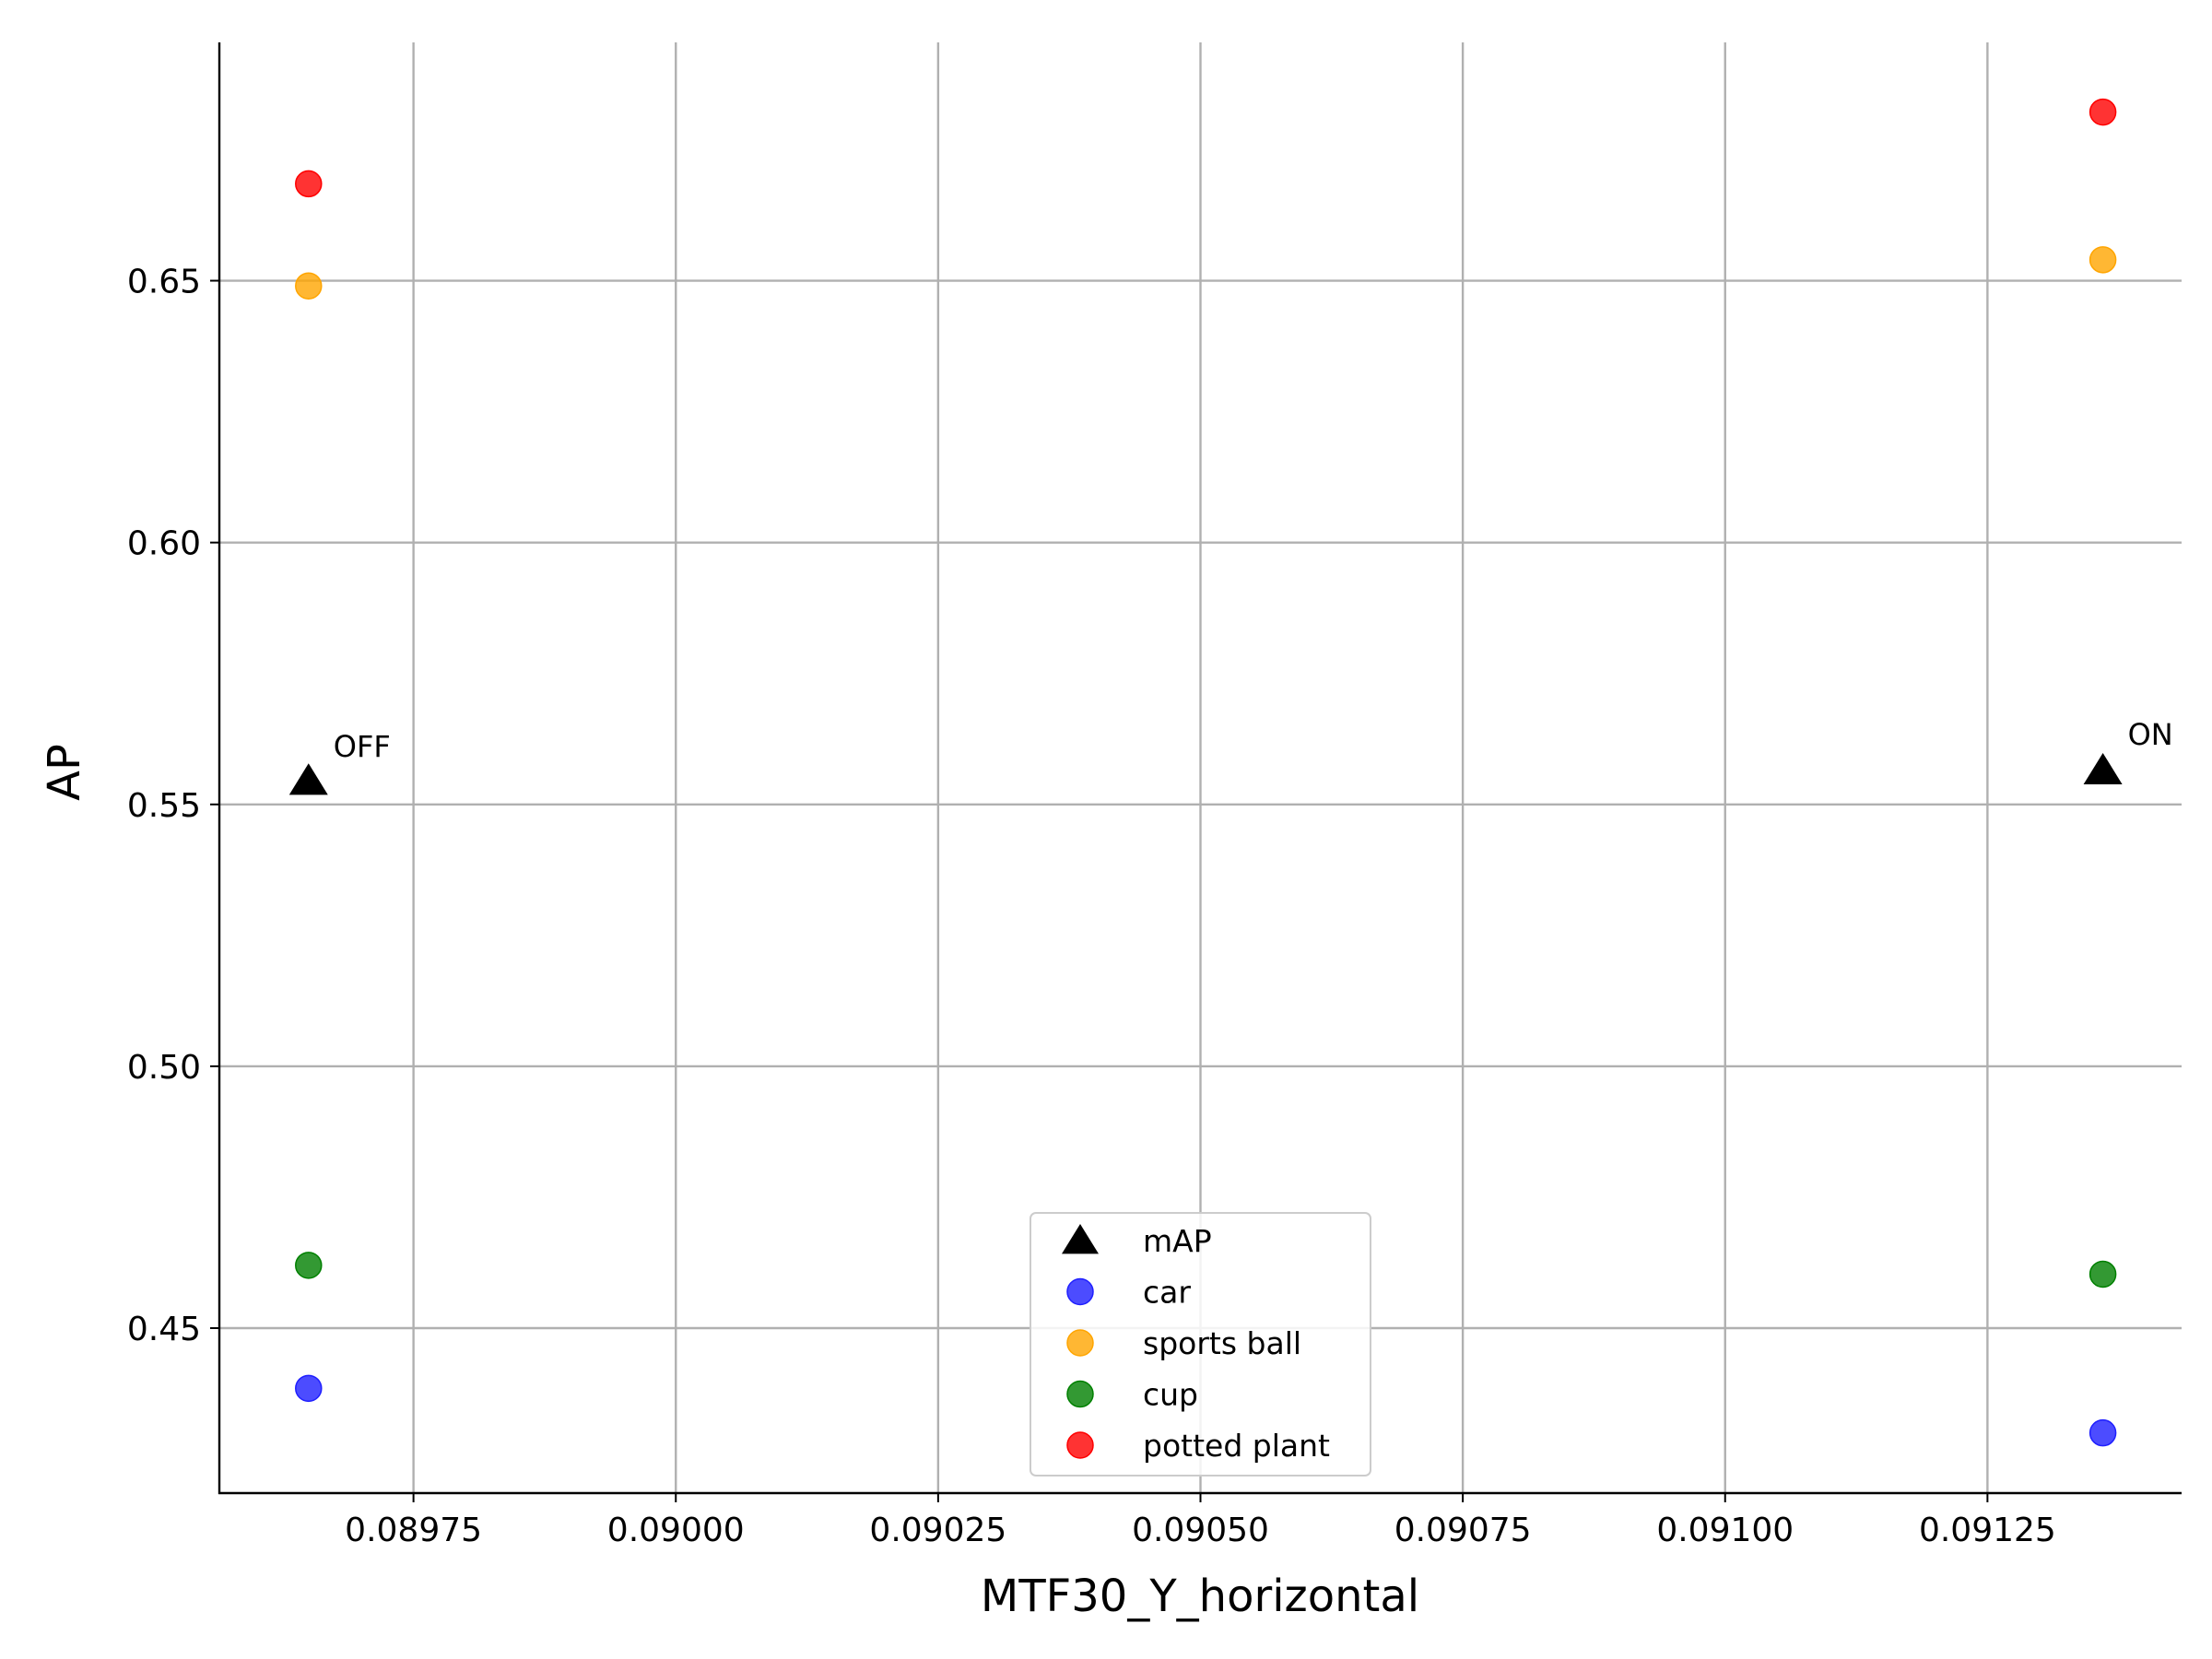  I want to click on x-tick-label: 0.09000, so click(676, 1530).